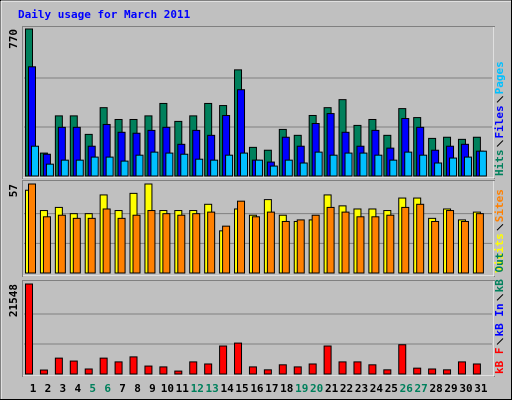  What do you see at coordinates (286, 388) in the screenshot?
I see `x-tick-label: 18` at bounding box center [286, 388].